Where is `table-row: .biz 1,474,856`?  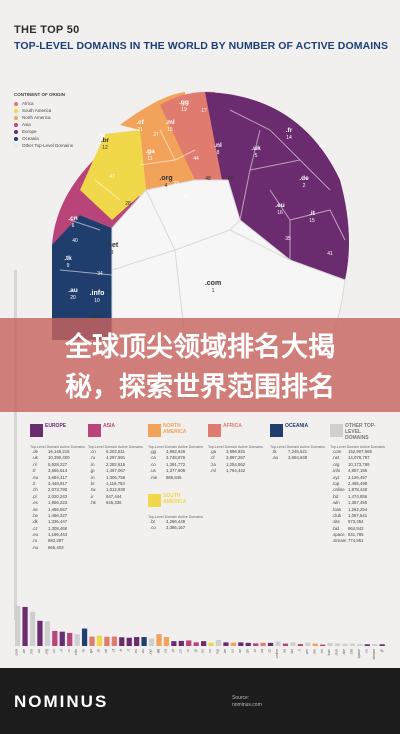 table-row: .biz 1,474,856 is located at coordinates (360, 497).